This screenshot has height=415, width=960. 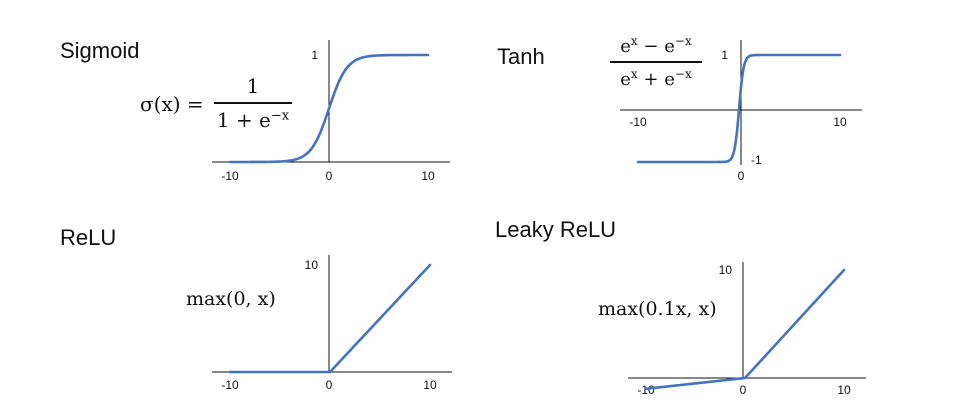 What do you see at coordinates (253, 86) in the screenshot?
I see `sigmoid-numerator: 1` at bounding box center [253, 86].